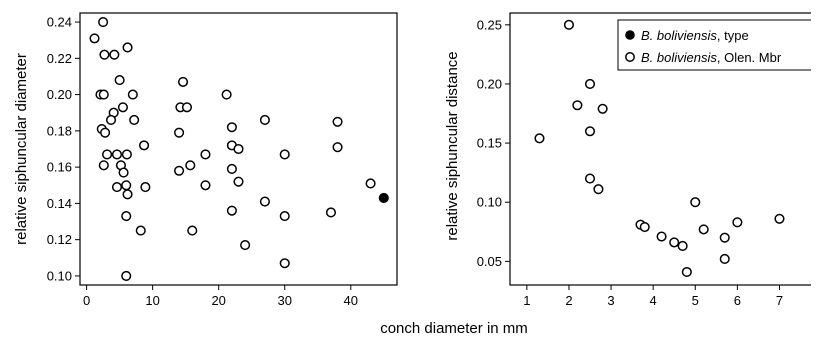 The width and height of the screenshot is (817, 339). What do you see at coordinates (454, 328) in the screenshot?
I see `shared-x-axis-label: conch diameter in mm` at bounding box center [454, 328].